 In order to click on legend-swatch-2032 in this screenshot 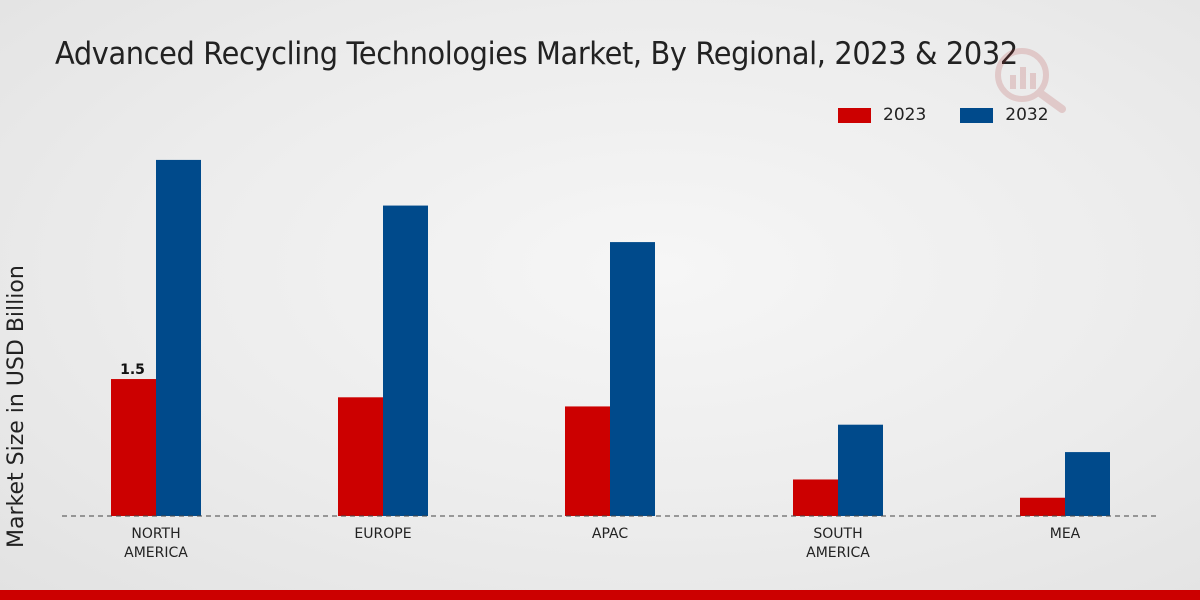, I will do `click(977, 115)`.